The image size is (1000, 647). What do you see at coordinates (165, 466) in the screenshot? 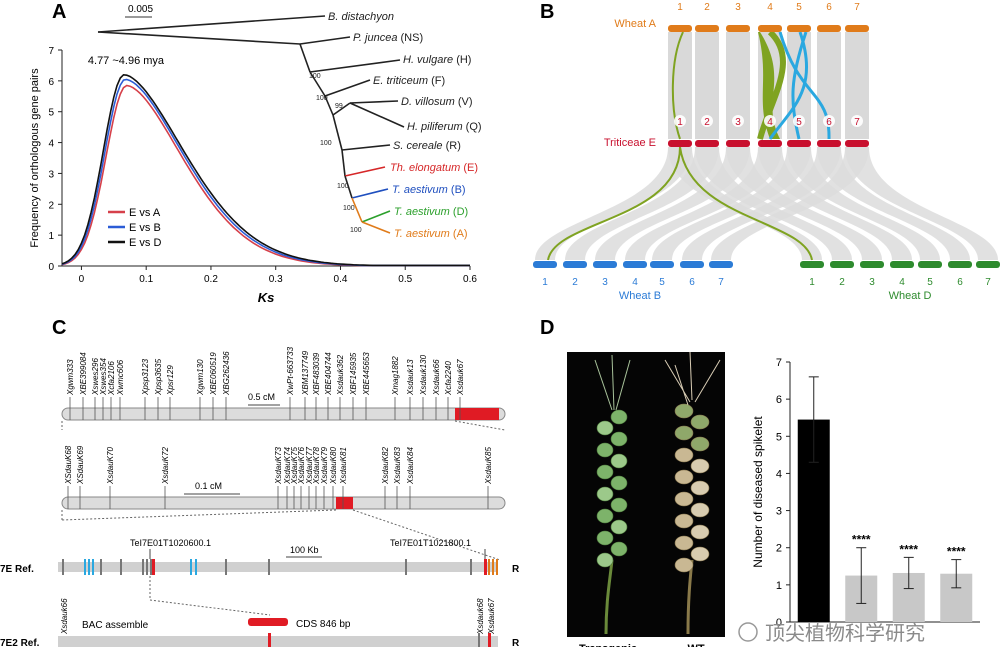
I see `marker-label: XsdauK72` at bounding box center [165, 466].